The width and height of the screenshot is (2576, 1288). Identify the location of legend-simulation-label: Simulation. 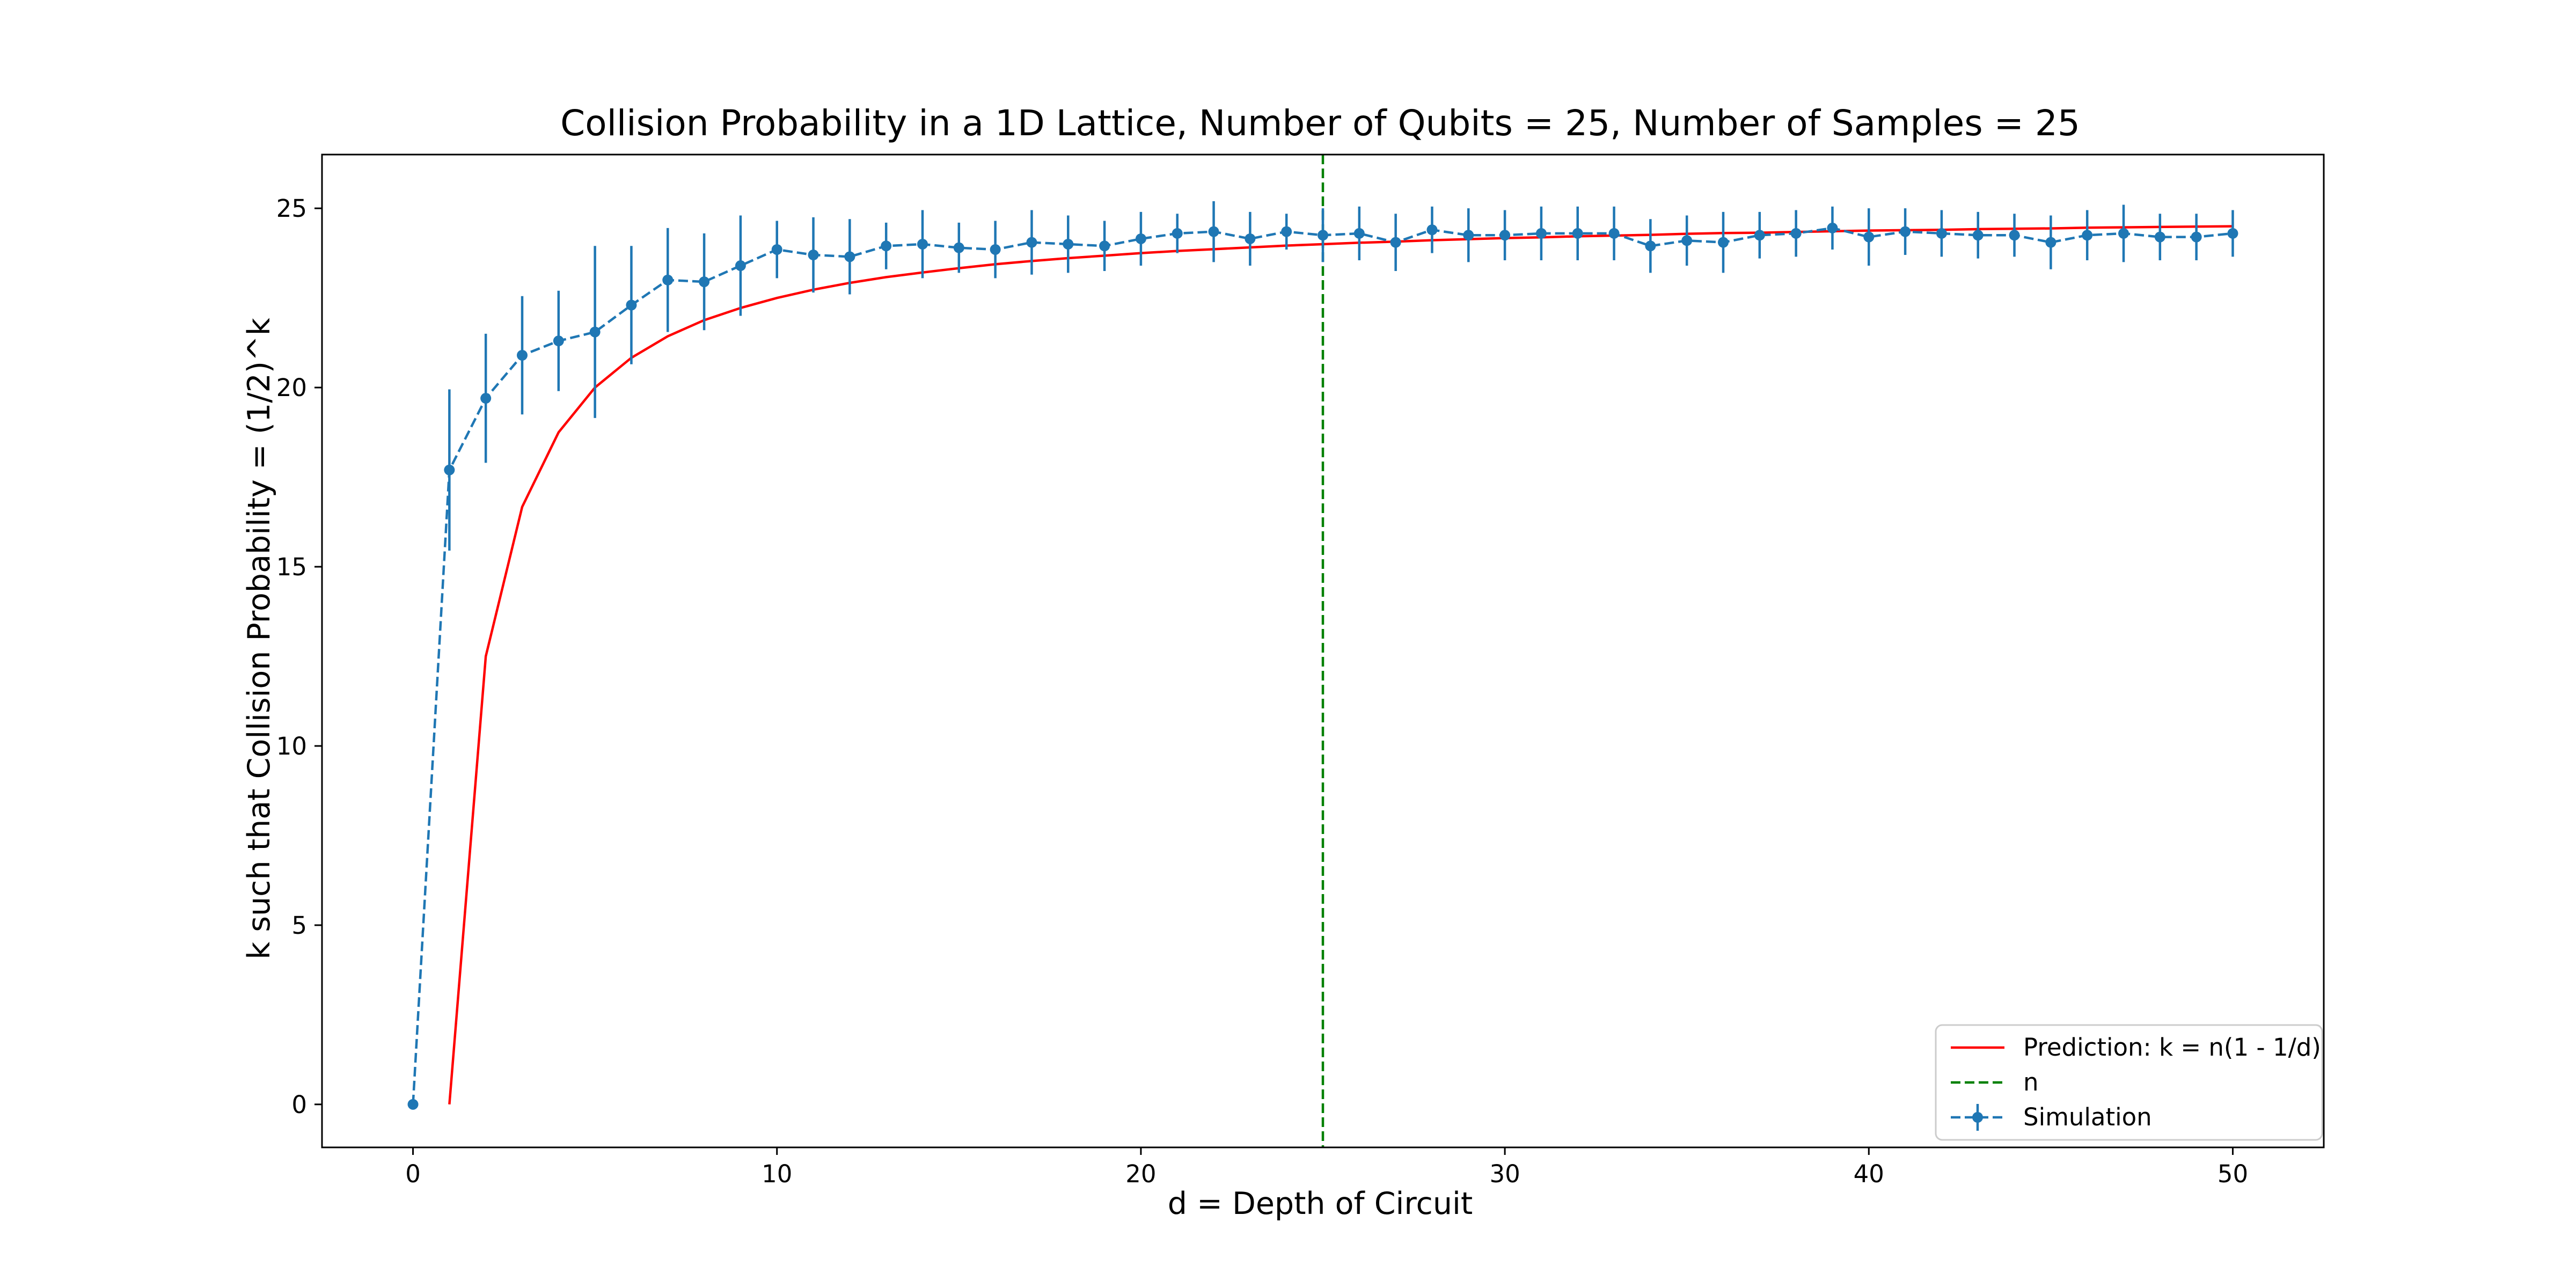
(2087, 1117).